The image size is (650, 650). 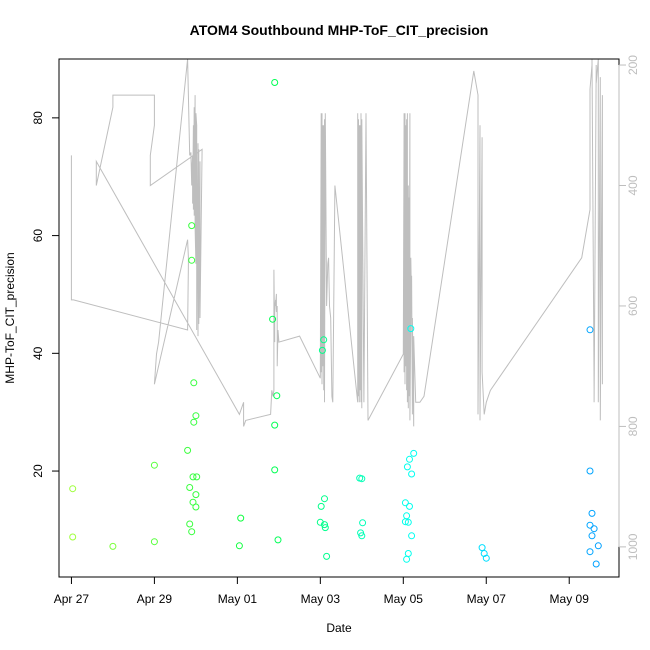 What do you see at coordinates (633, 306) in the screenshot?
I see `y2-tick-label: 600` at bounding box center [633, 306].